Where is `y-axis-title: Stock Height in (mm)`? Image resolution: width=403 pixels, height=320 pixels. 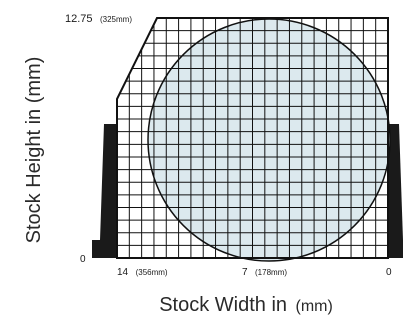 y-axis-title: Stock Height in (mm) is located at coordinates (34, 150).